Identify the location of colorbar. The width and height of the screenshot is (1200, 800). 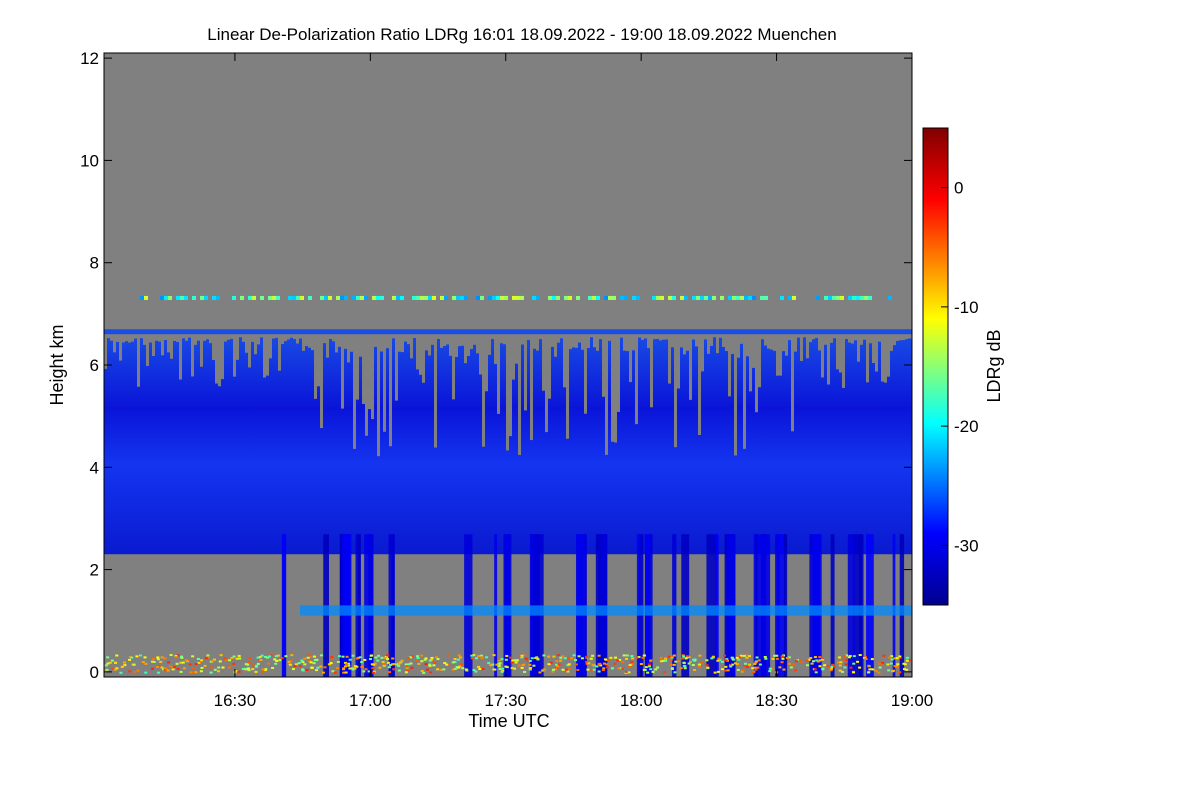
(935, 366).